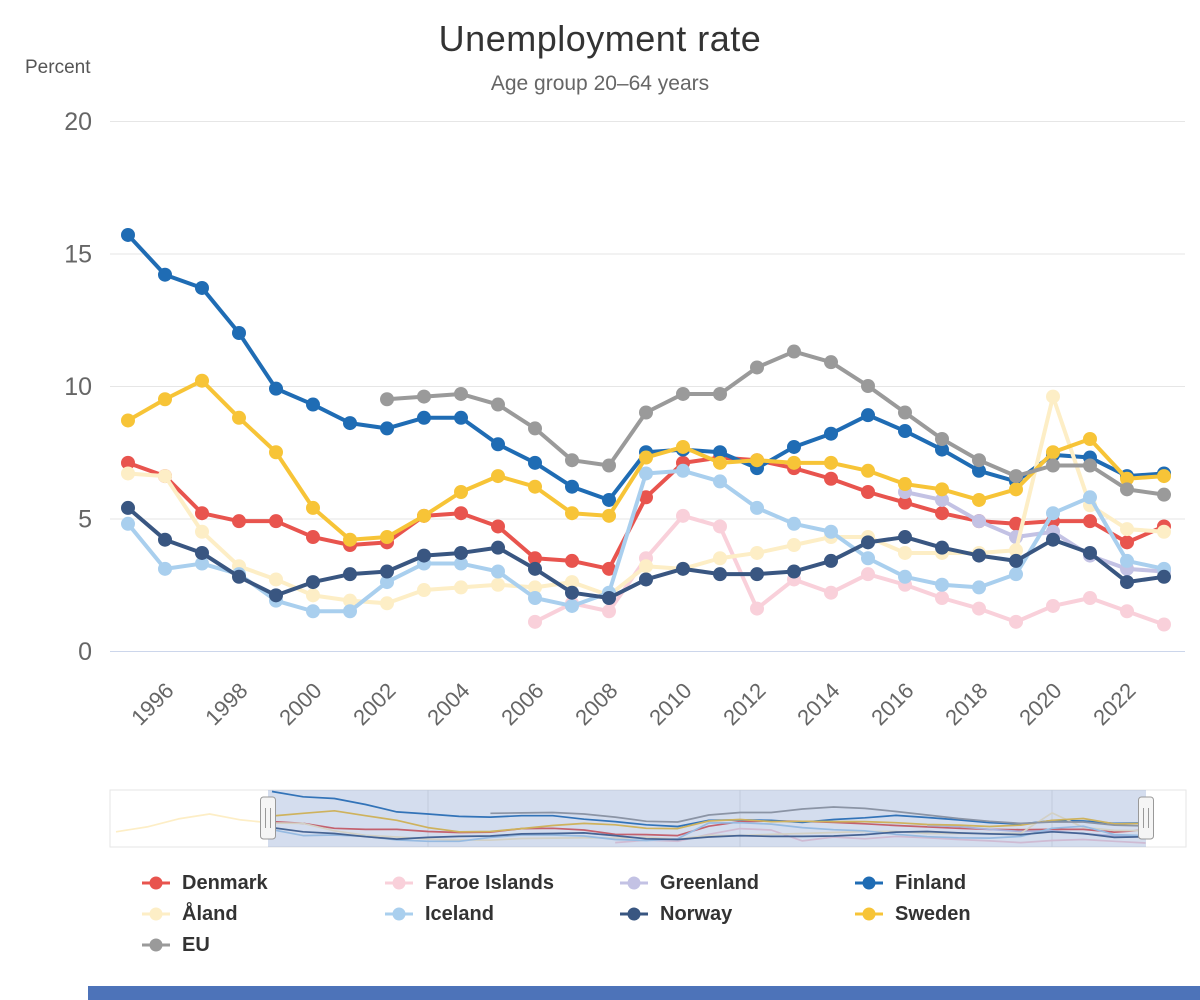 Image resolution: width=1200 pixels, height=1000 pixels. Describe the element at coordinates (757, 608) in the screenshot. I see `point-faroe-islands-2012` at that location.